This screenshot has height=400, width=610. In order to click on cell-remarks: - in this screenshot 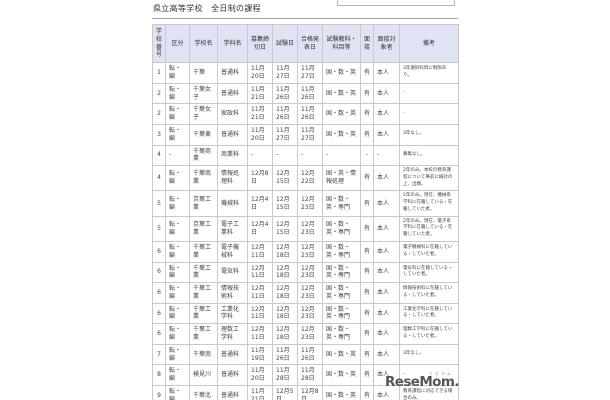, I will do `click(429, 93)`.